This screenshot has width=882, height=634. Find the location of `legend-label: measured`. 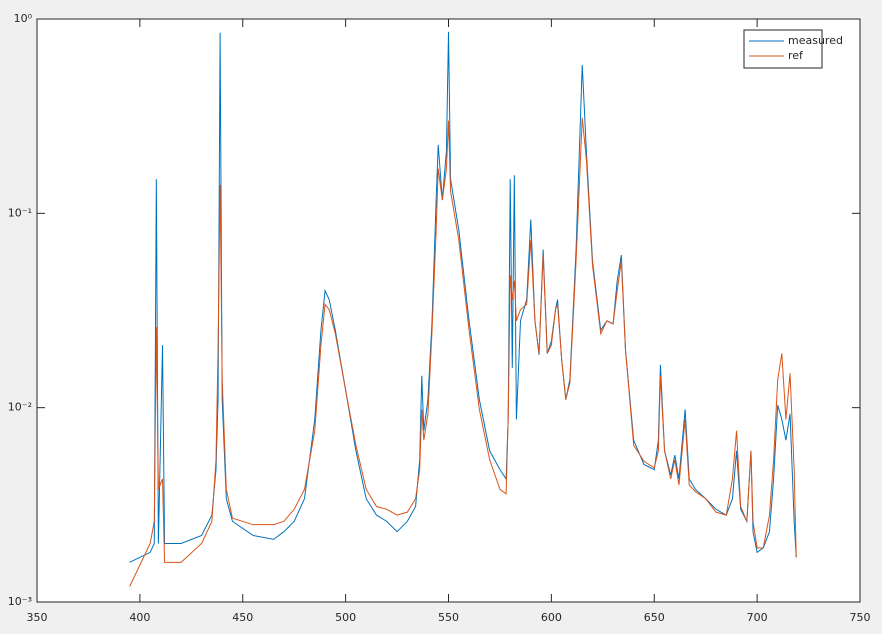

legend-label: measured is located at coordinates (815, 40).